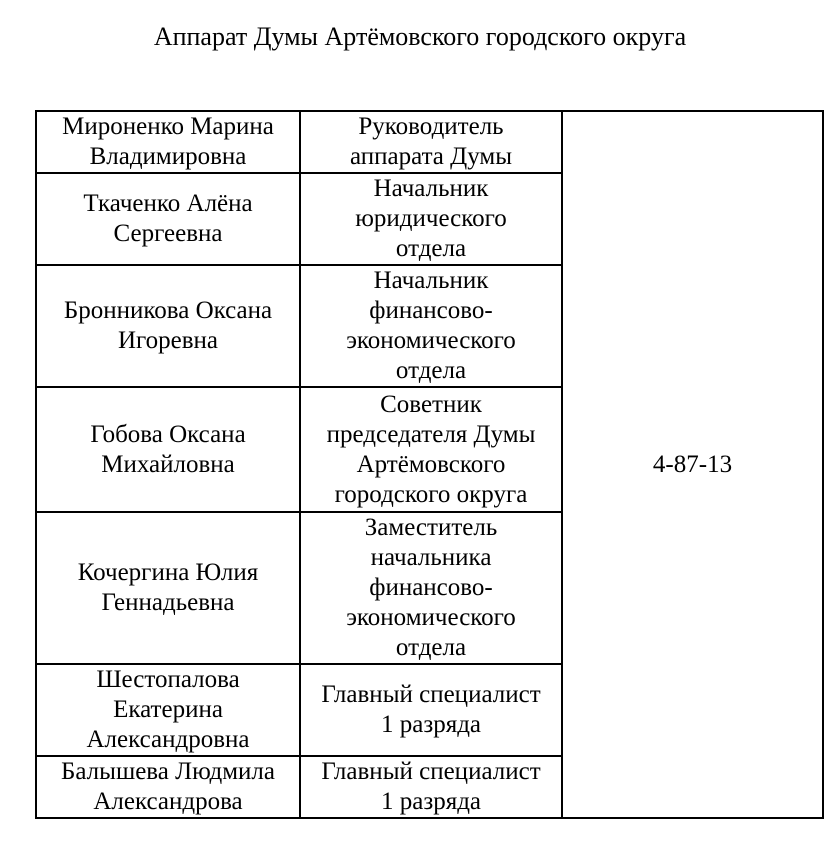 The height and width of the screenshot is (846, 840). Describe the element at coordinates (431, 142) in the screenshot. I see `staff-position-cell: Руководитель аппарата Думы` at that location.